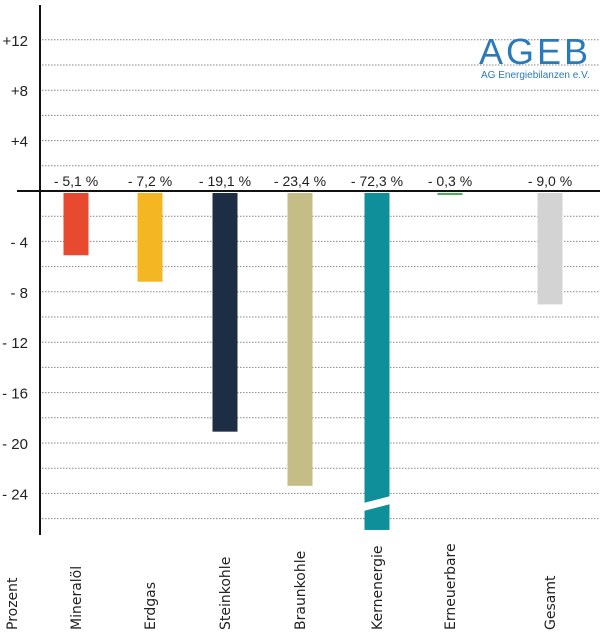 This screenshot has width=600, height=636. What do you see at coordinates (15, 343) in the screenshot?
I see `y-tick-label: - 12` at bounding box center [15, 343].